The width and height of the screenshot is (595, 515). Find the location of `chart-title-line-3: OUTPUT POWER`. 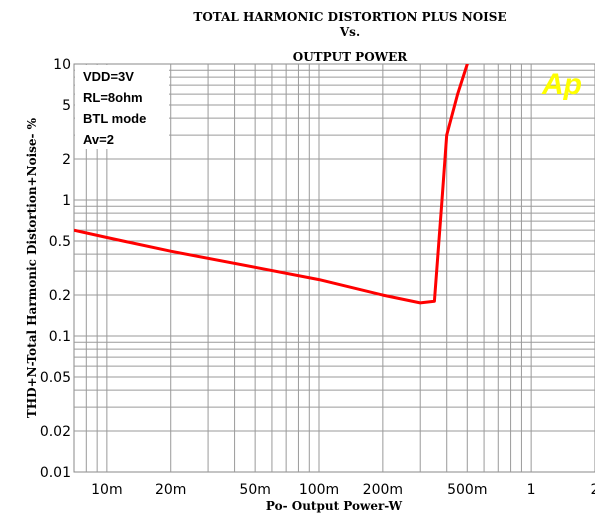

chart-title-line-3: OUTPUT POWER is located at coordinates (351, 57).